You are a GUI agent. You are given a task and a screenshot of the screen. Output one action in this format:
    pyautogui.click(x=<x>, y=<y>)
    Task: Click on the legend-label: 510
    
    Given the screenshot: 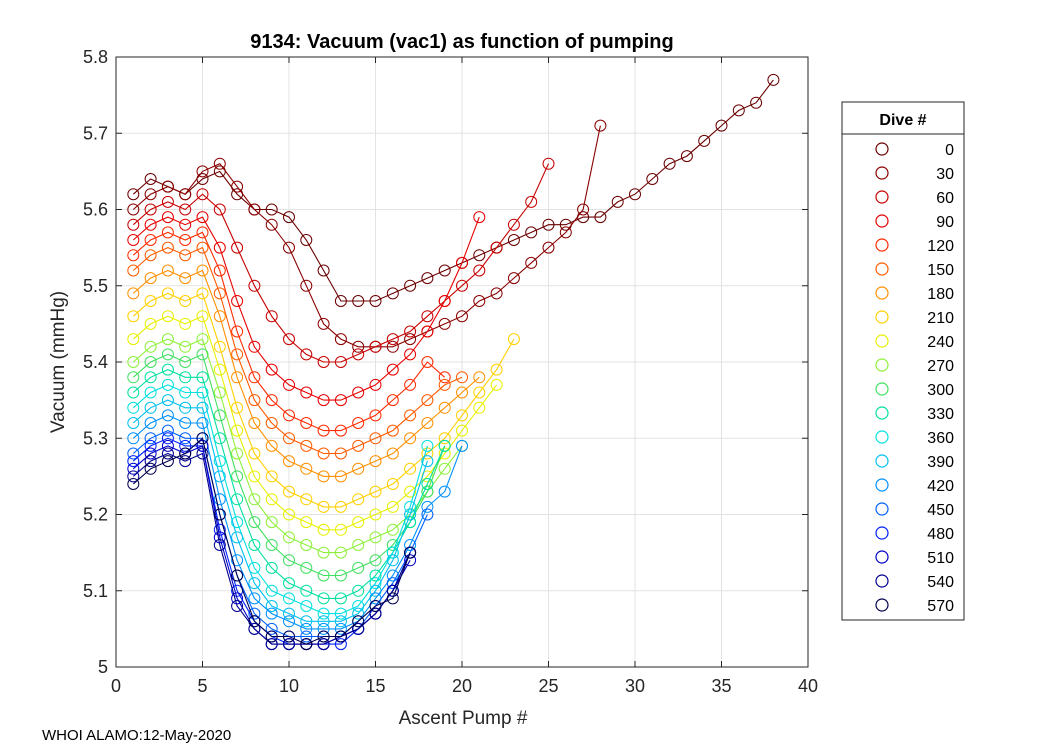 What is the action you would take?
    pyautogui.click(x=940, y=558)
    